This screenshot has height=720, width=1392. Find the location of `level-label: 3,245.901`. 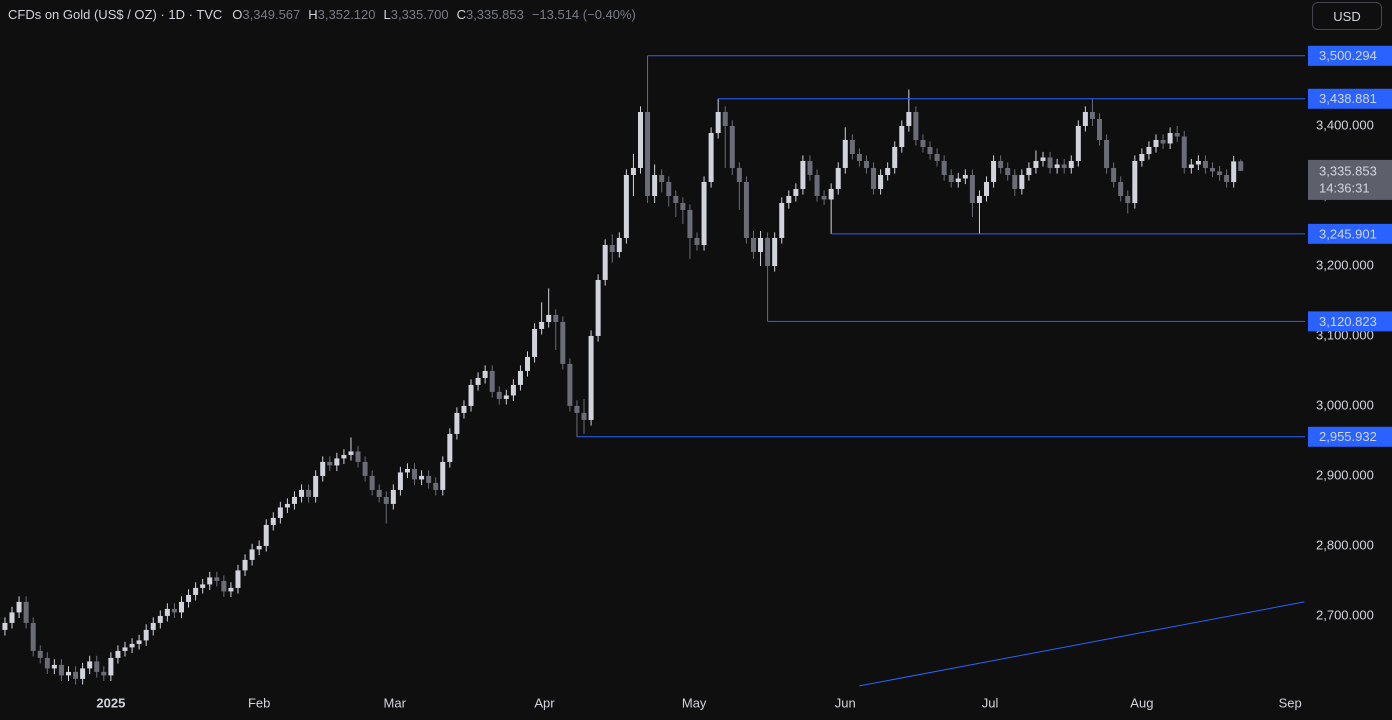

level-label: 3,245.901 is located at coordinates (1348, 233).